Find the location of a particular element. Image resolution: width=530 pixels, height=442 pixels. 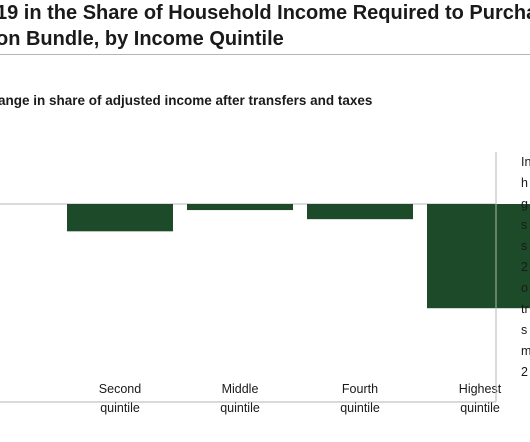

side-text-column: In h g s s 2 o tr s m 2 is located at coordinates (525, 267).